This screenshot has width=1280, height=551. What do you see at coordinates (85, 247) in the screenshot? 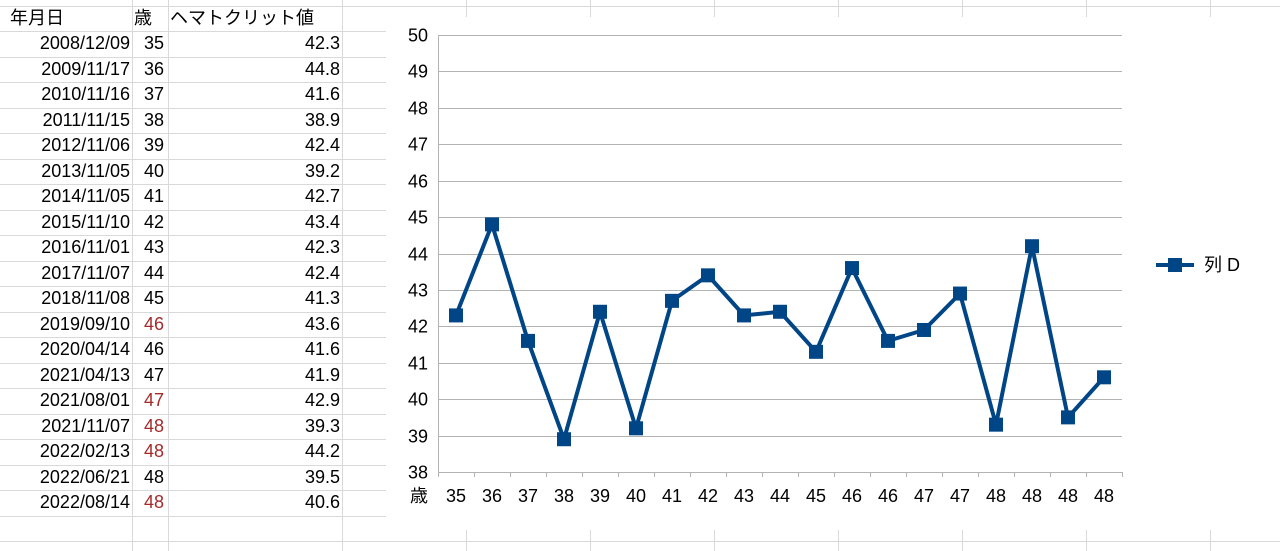
I see `date-cell: 2016/11/01` at bounding box center [85, 247].